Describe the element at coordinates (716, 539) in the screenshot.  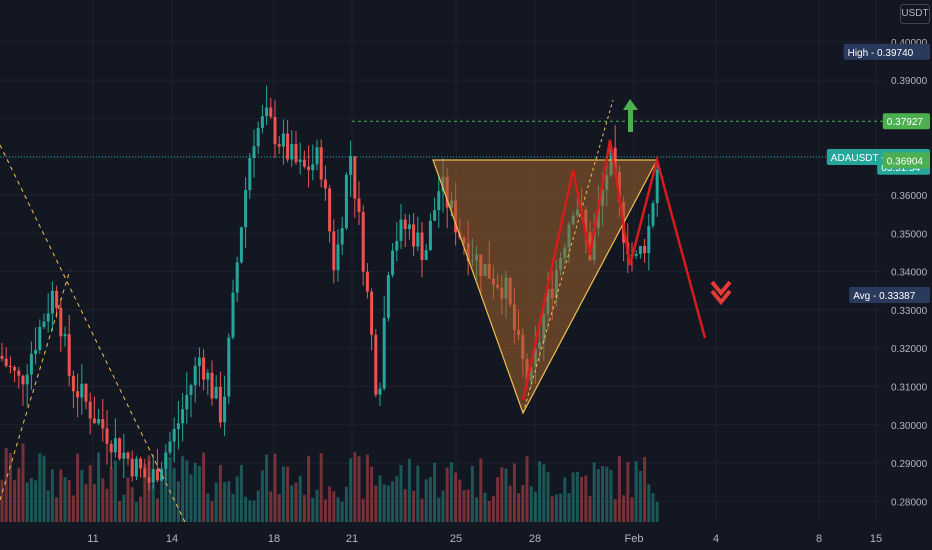
I see `x-tick-label: 4` at that location.